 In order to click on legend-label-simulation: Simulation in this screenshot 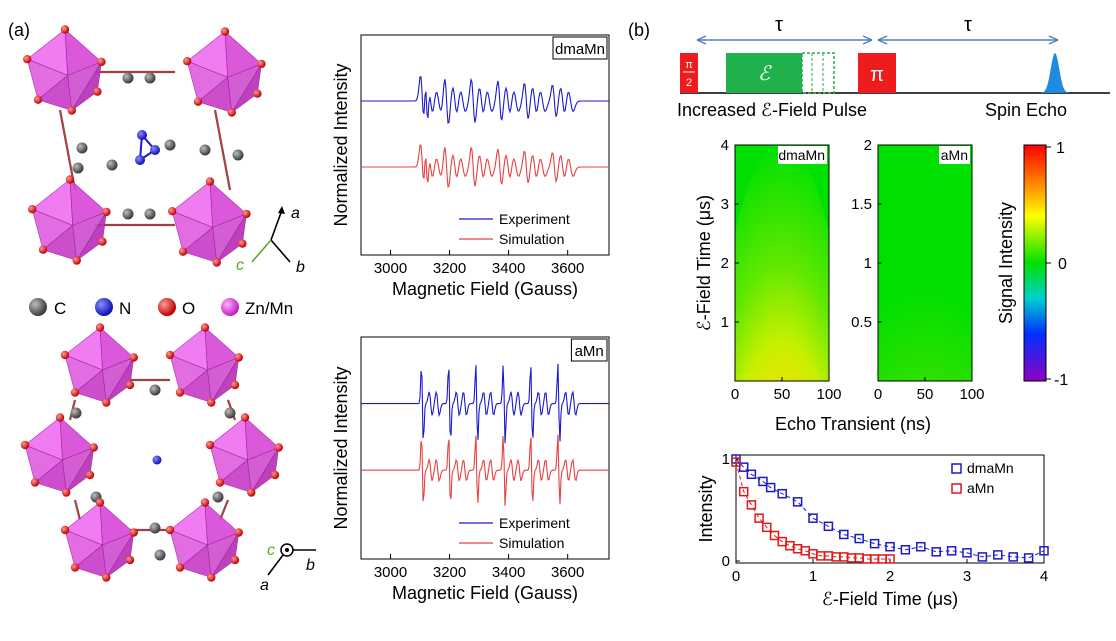, I will do `click(531, 239)`.